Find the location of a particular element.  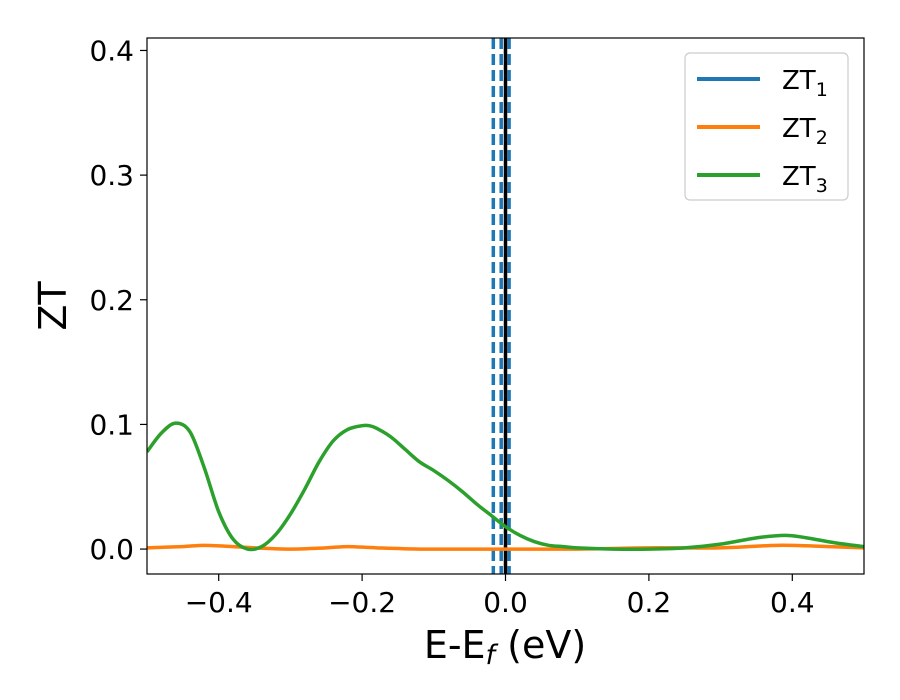

x-axis-label: E-Ef (eV) is located at coordinates (505, 647).